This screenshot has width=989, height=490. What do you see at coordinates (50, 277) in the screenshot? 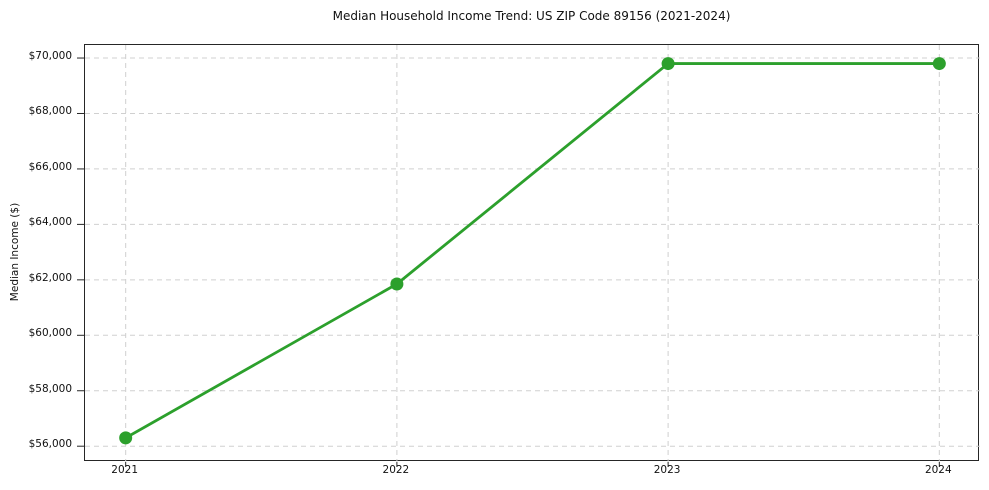
I see `y-tick-label: $62,000` at bounding box center [50, 277].